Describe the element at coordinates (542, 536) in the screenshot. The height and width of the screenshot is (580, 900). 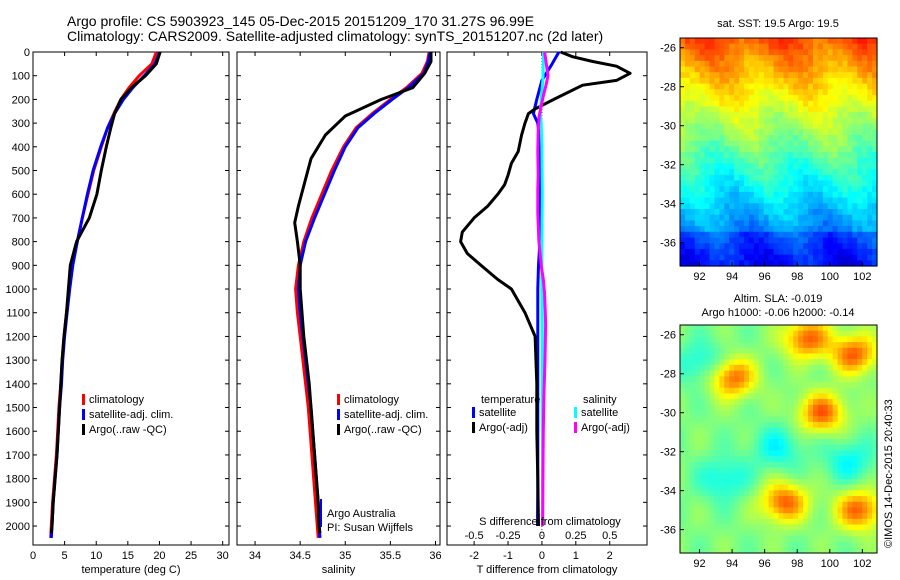
I see `s-difference-tick-label: 0` at that location.